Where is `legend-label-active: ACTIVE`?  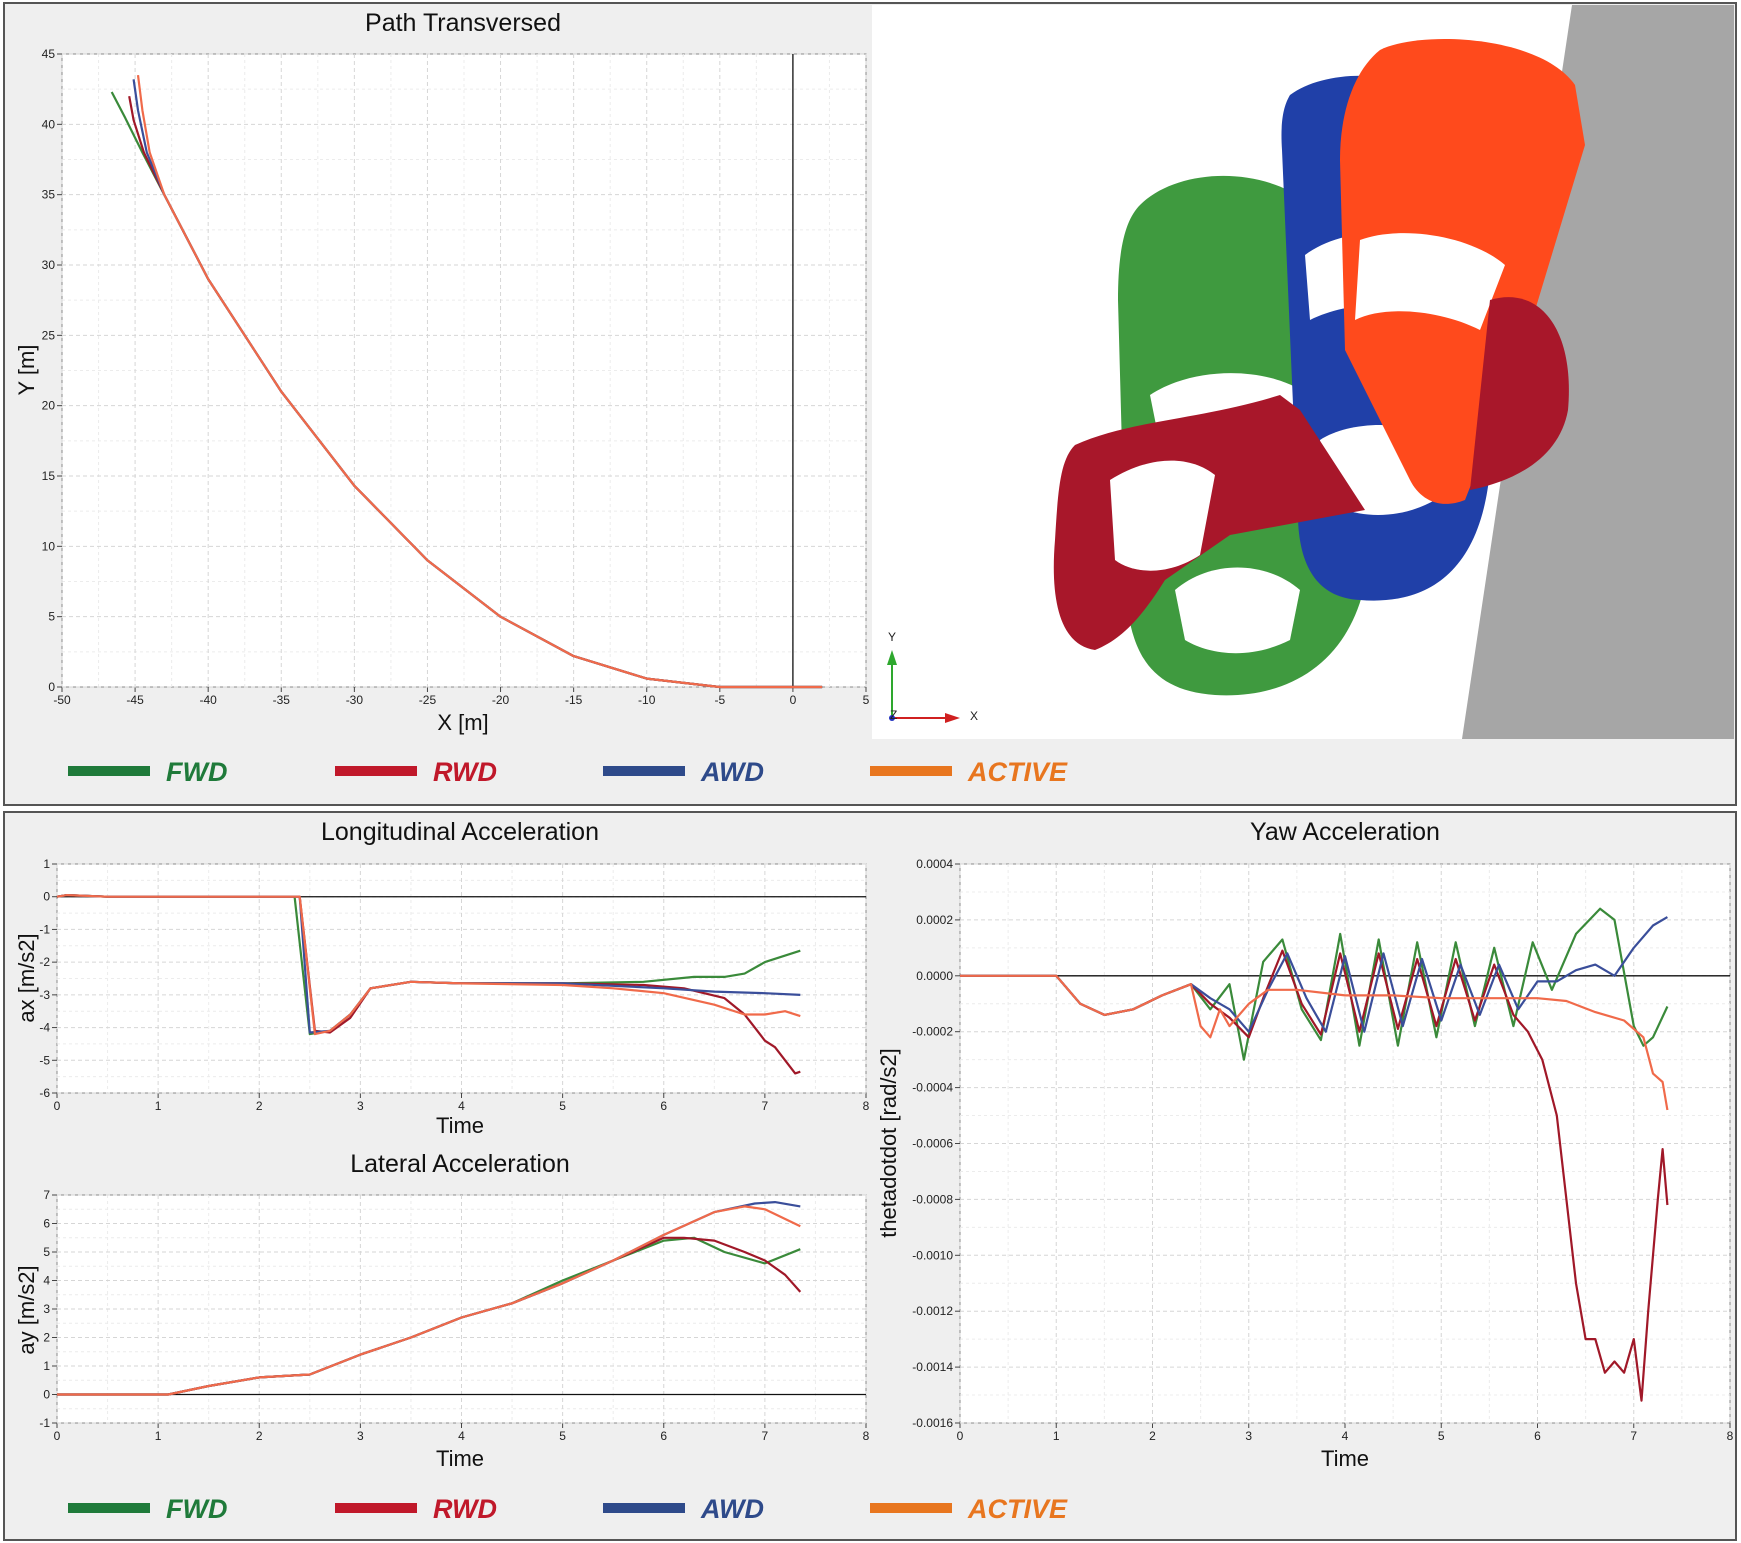
legend-label-active: ACTIVE is located at coordinates (1017, 772).